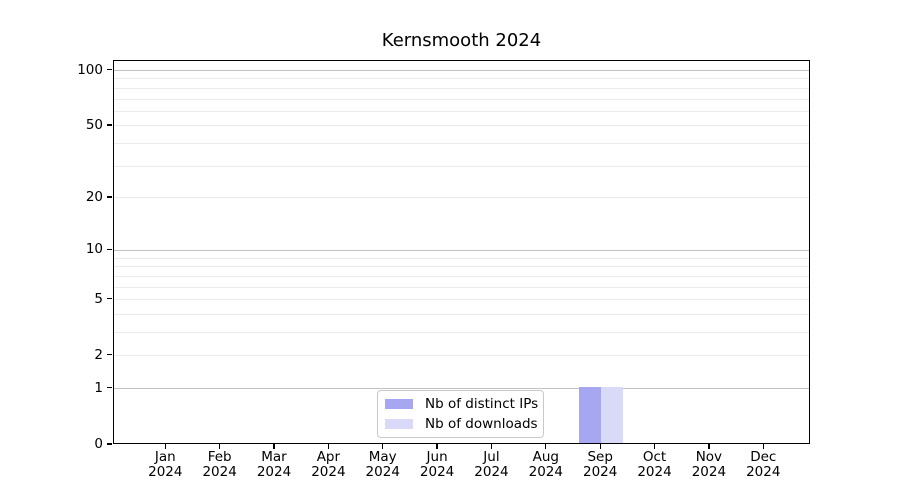  Describe the element at coordinates (654, 457) in the screenshot. I see `x-tick-label-month: Oct` at that location.